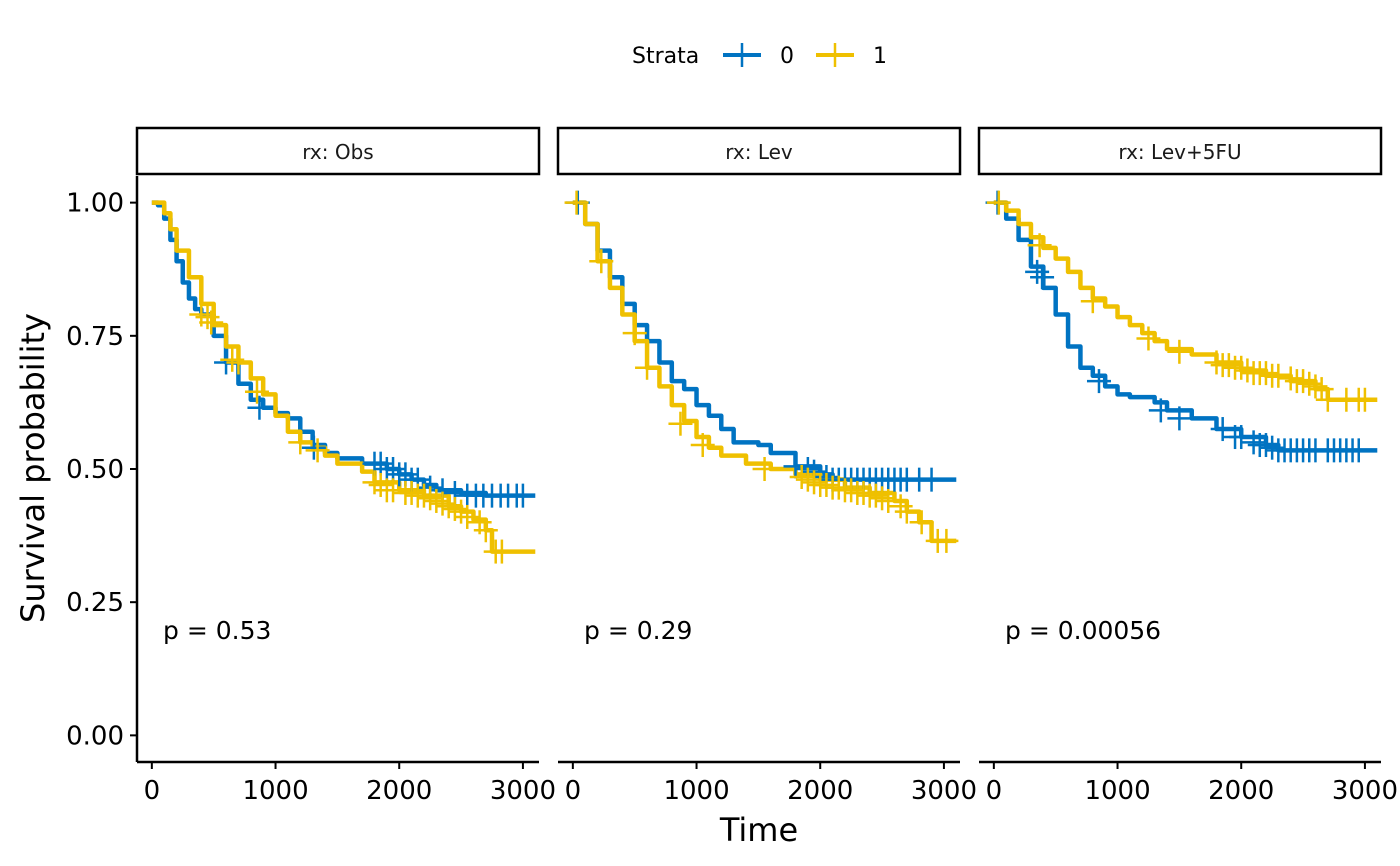 This screenshot has width=1400, height=866. What do you see at coordinates (1083, 630) in the screenshot?
I see `p-value-label: p = 0.00056` at bounding box center [1083, 630].